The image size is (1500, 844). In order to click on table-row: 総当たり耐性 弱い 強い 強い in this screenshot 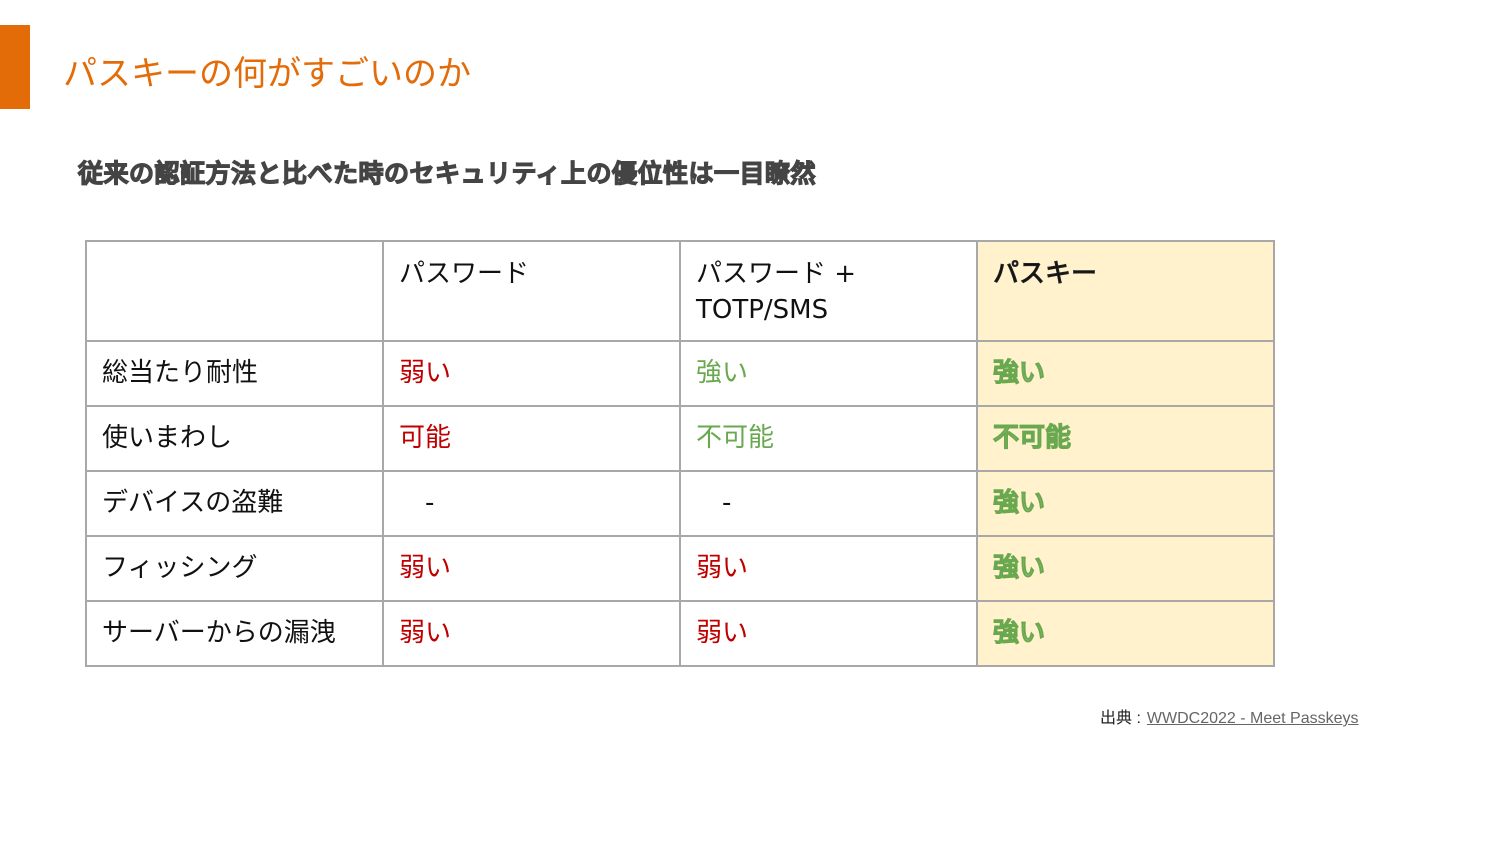, I will do `click(680, 373)`.